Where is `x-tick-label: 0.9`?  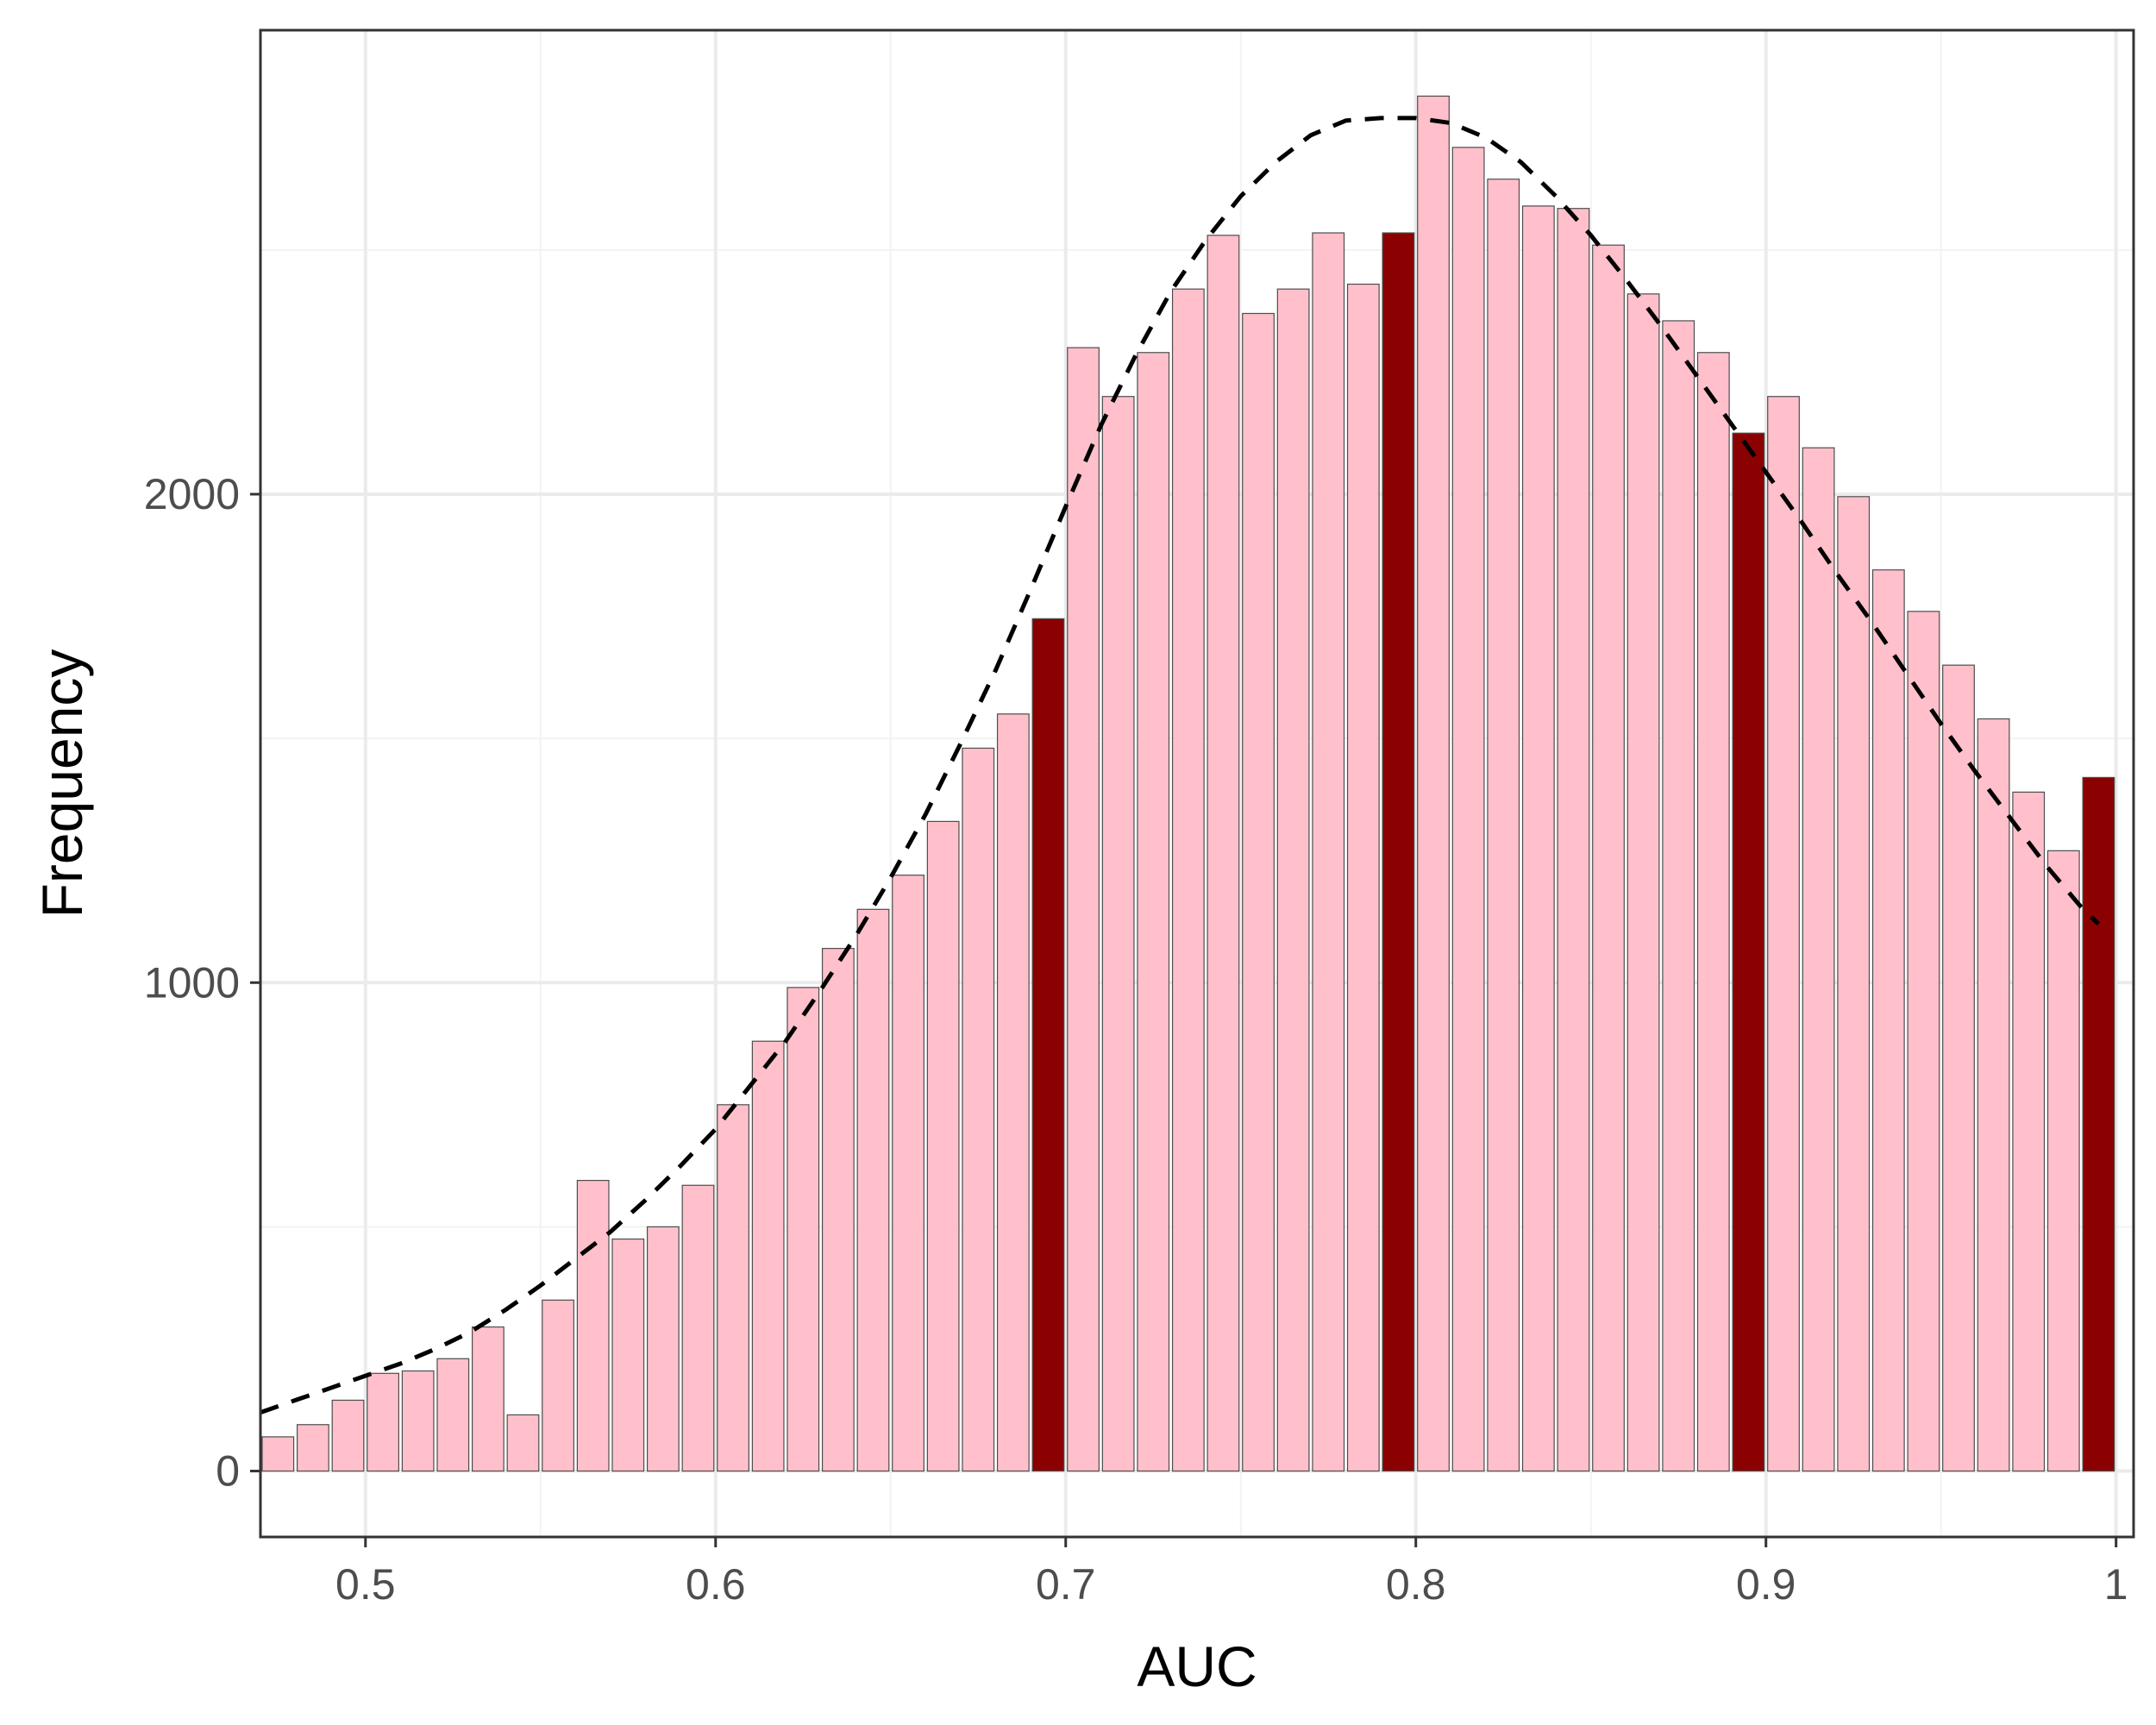
x-tick-label: 0.9 is located at coordinates (1766, 1585).